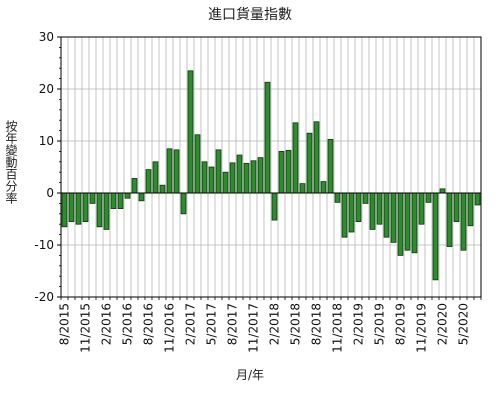 This screenshot has height=400, width=500. Describe the element at coordinates (212, 324) in the screenshot. I see `x-tick-label: 5/2017` at that location.